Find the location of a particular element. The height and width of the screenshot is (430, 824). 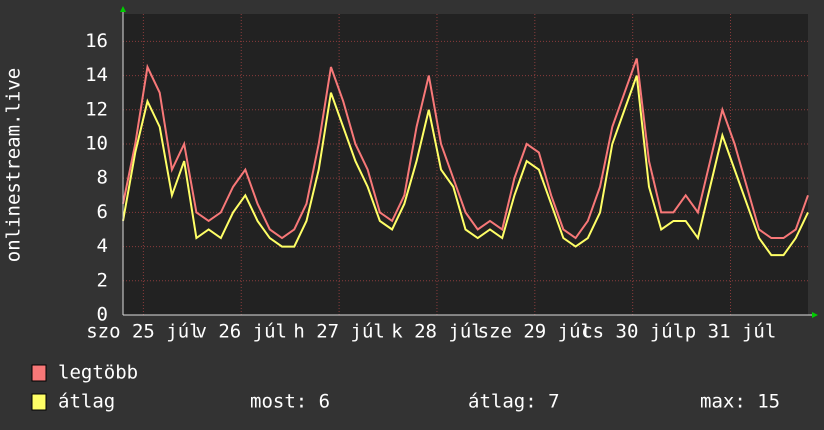

x-tick-label: cs 30 júl is located at coordinates (632, 332).